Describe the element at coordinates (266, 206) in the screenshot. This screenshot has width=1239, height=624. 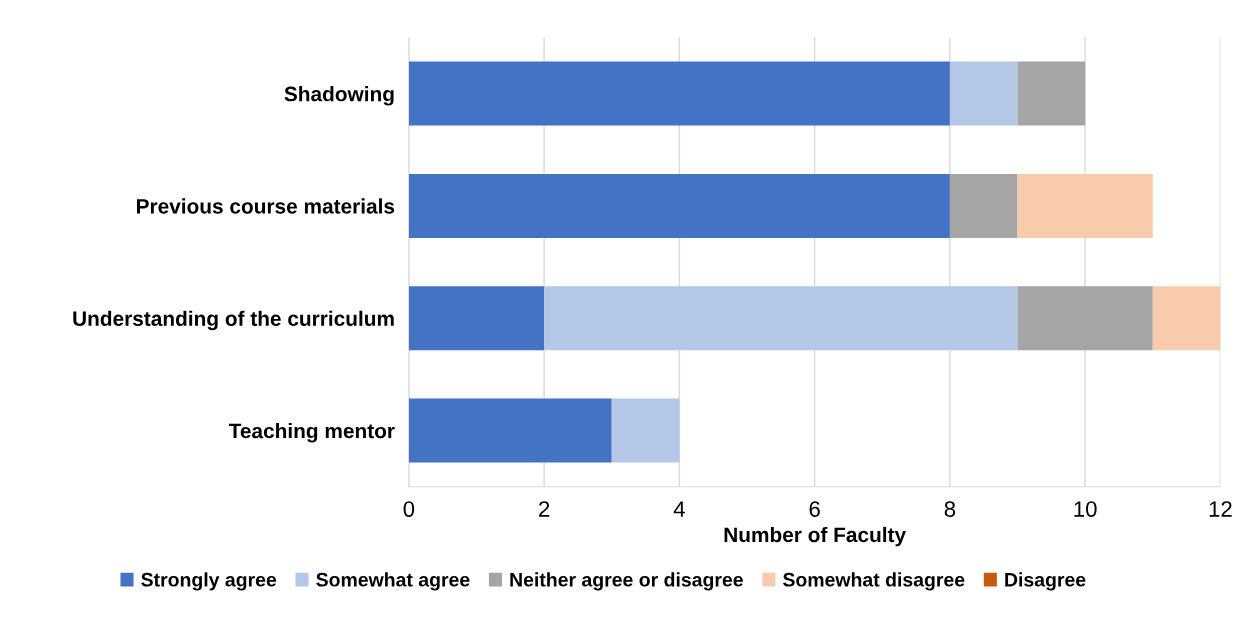
I see `y-tick-label: Previous course materials` at that location.